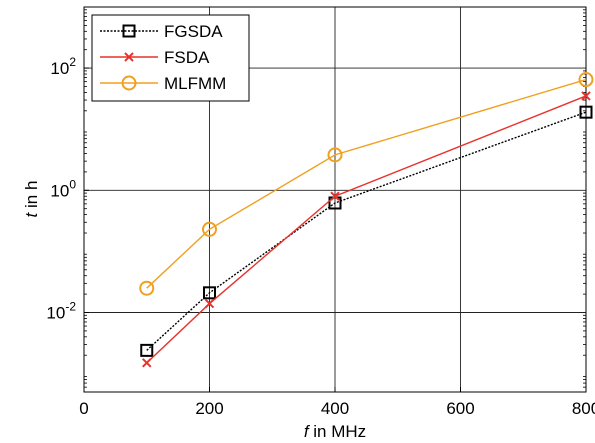 This screenshot has height=443, width=595. Describe the element at coordinates (129, 83) in the screenshot. I see `legend-marker-mlfmm` at that location.